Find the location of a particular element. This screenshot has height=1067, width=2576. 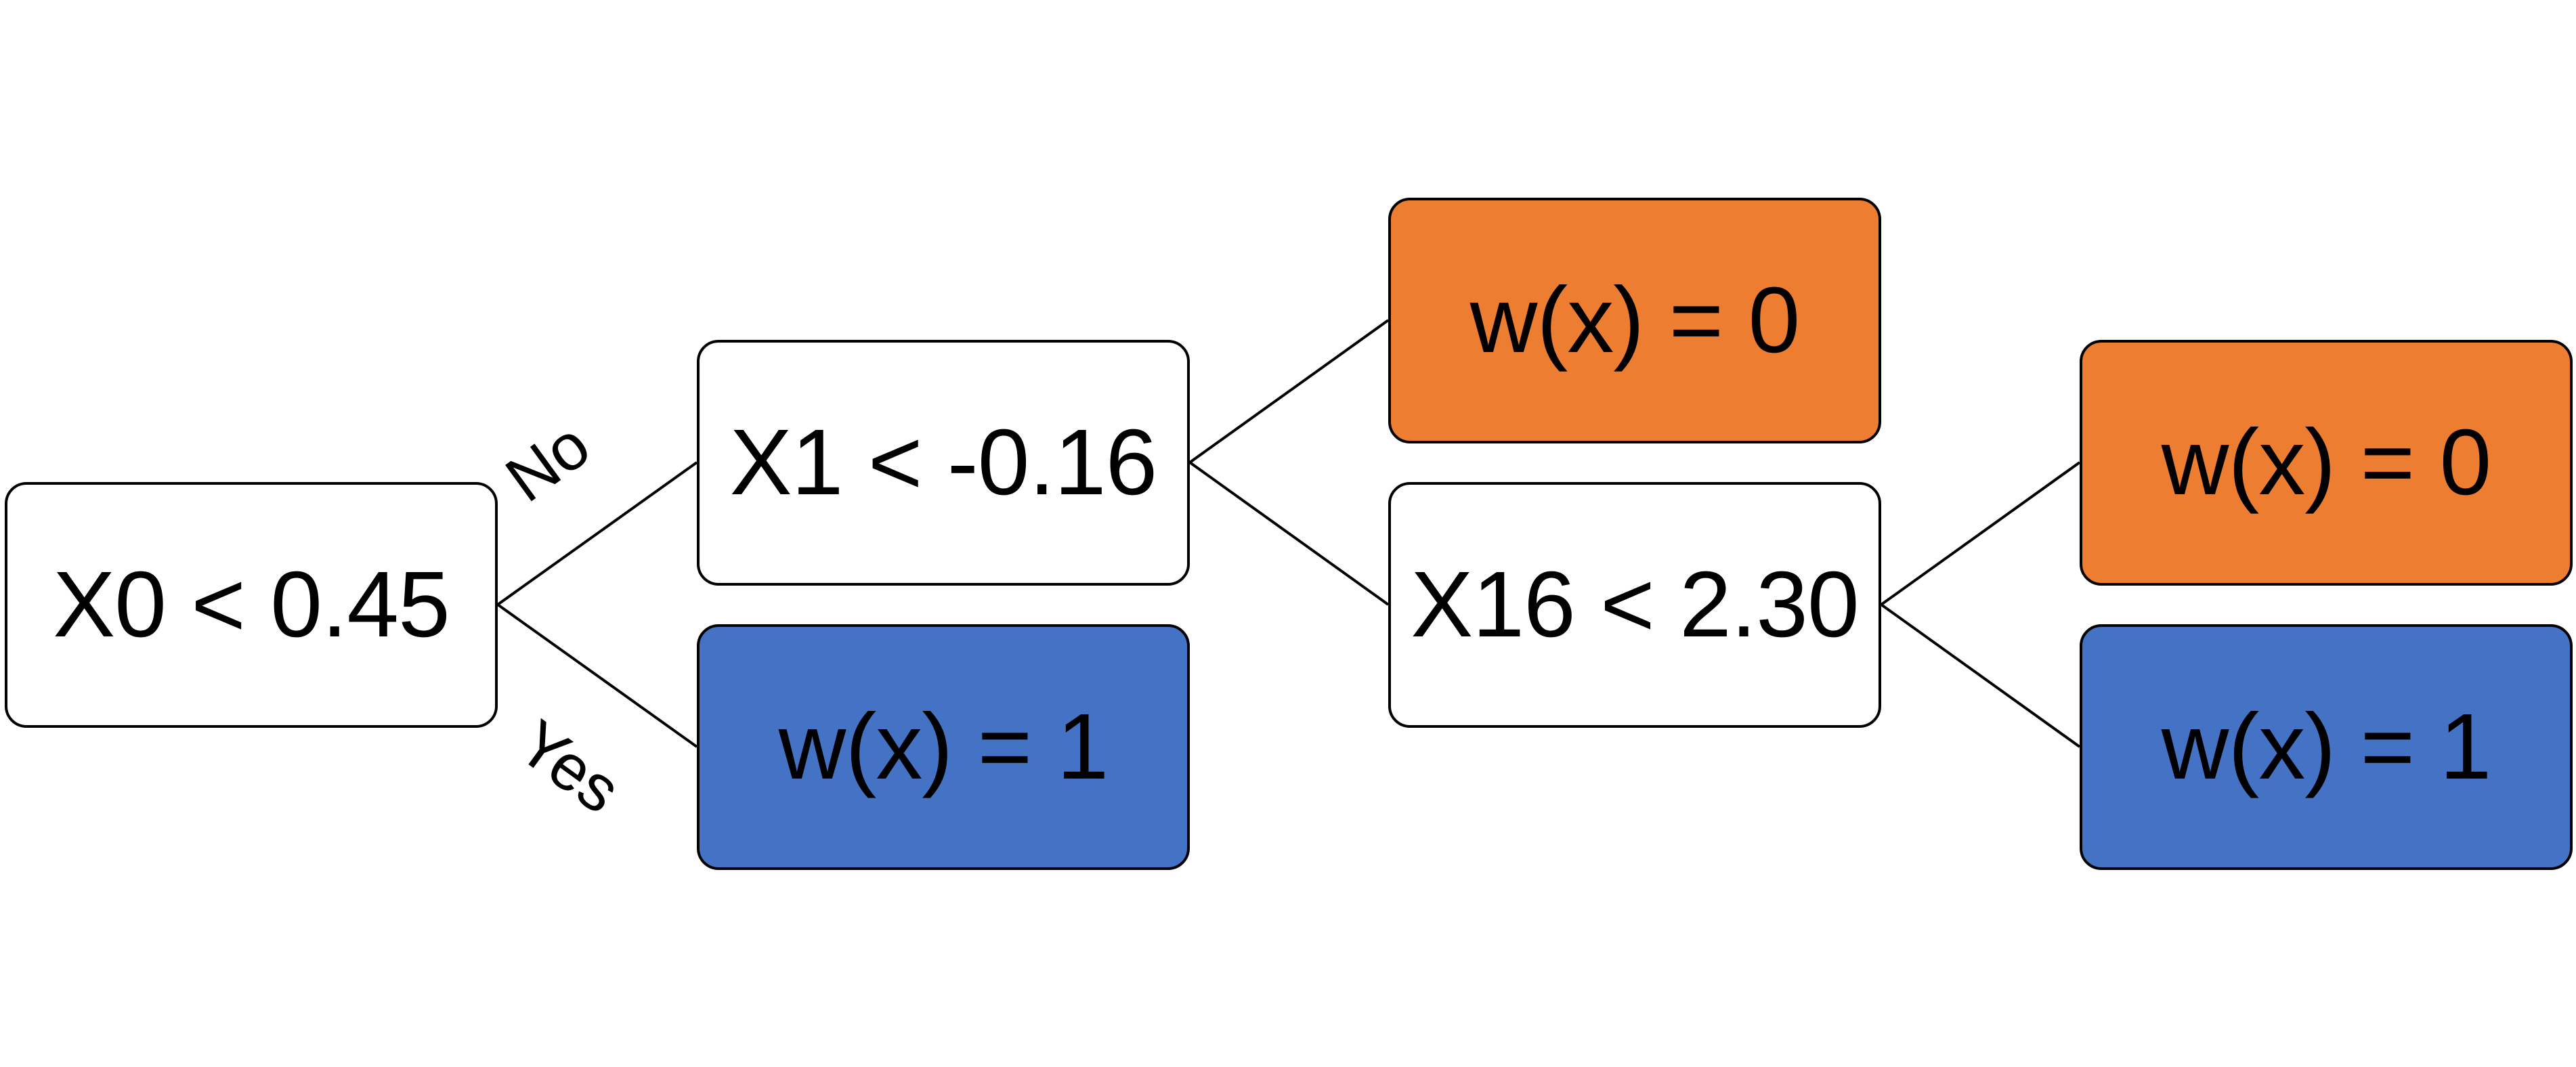

x16-split-label: X16 < 2.30 is located at coordinates (1635, 604).